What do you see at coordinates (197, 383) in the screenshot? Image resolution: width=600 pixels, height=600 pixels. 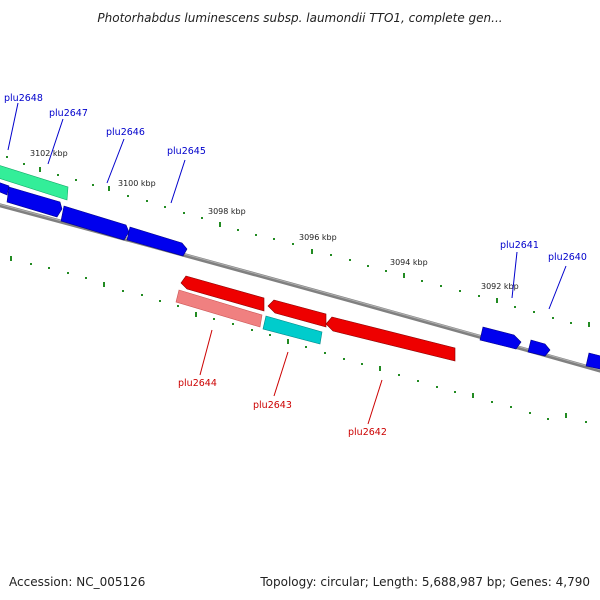 I see `gene-label-plu2644: plu2644` at bounding box center [197, 383].